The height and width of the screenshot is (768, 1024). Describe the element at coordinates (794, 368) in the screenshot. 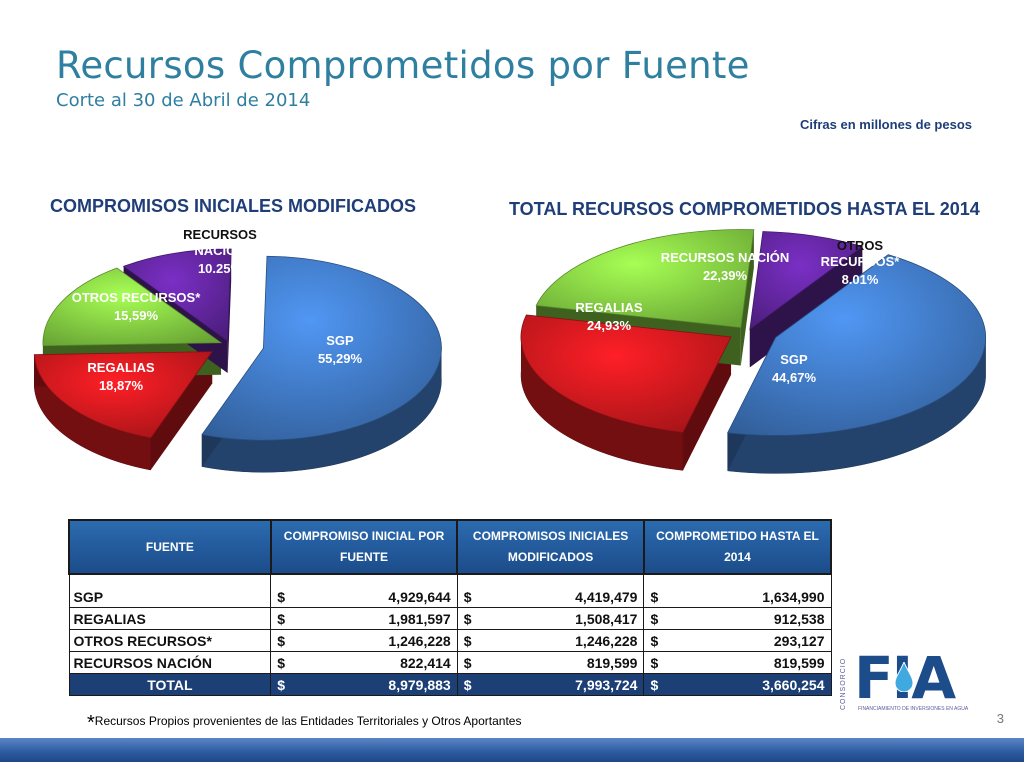

I see `slice-label: SGP 44,67%` at that location.